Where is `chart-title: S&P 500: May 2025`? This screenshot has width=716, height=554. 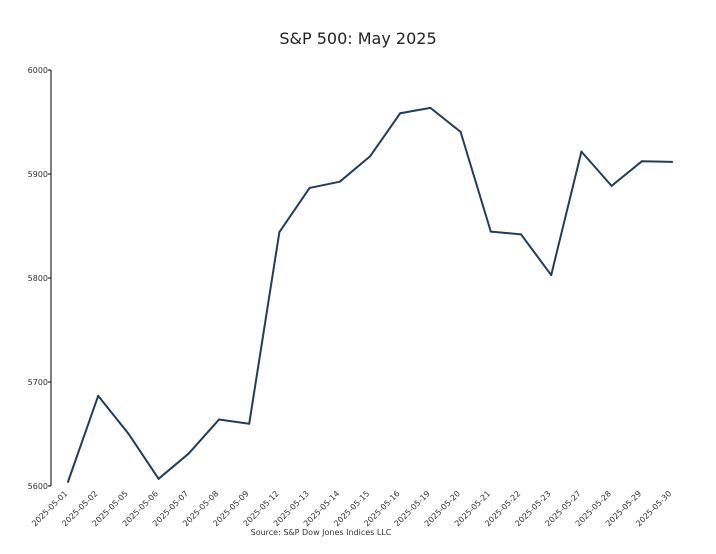 chart-title: S&P 500: May 2025 is located at coordinates (357, 38).